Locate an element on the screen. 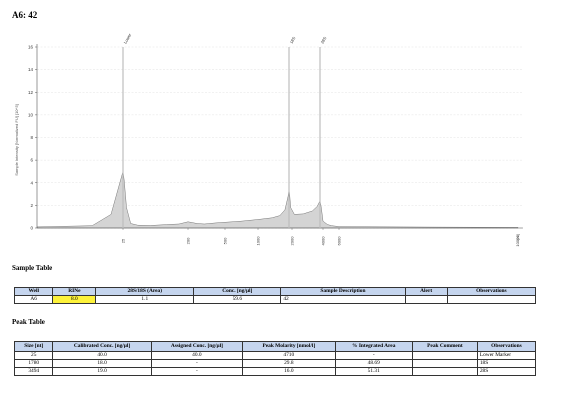 The height and width of the screenshot is (413, 564). x-tick-label: 500 is located at coordinates (225, 240).